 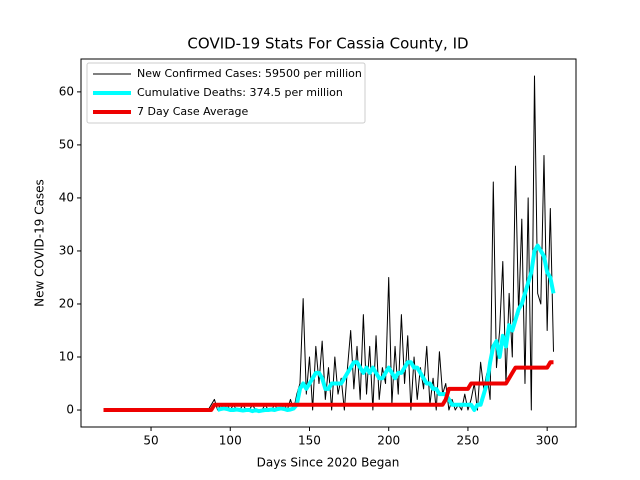 What do you see at coordinates (328, 386) in the screenshot?
I see `series-line` at bounding box center [328, 386].